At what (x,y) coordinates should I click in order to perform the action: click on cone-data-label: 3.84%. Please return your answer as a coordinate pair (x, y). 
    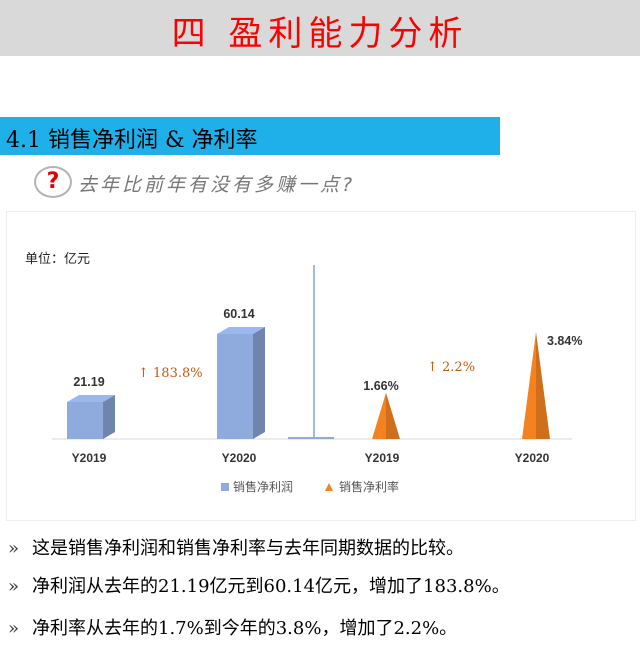
    Looking at the image, I should click on (564, 341).